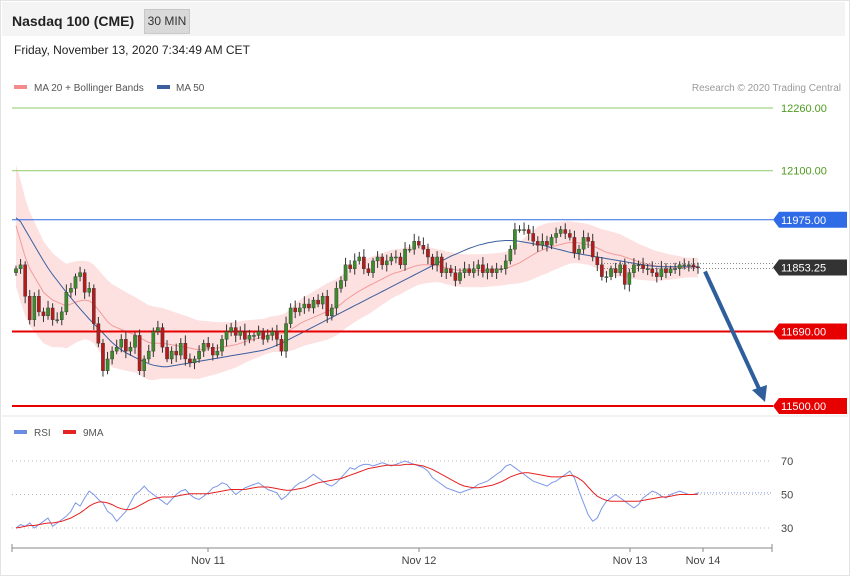  Describe the element at coordinates (163, 87) in the screenshot. I see `legend-swatch-ma50` at that location.